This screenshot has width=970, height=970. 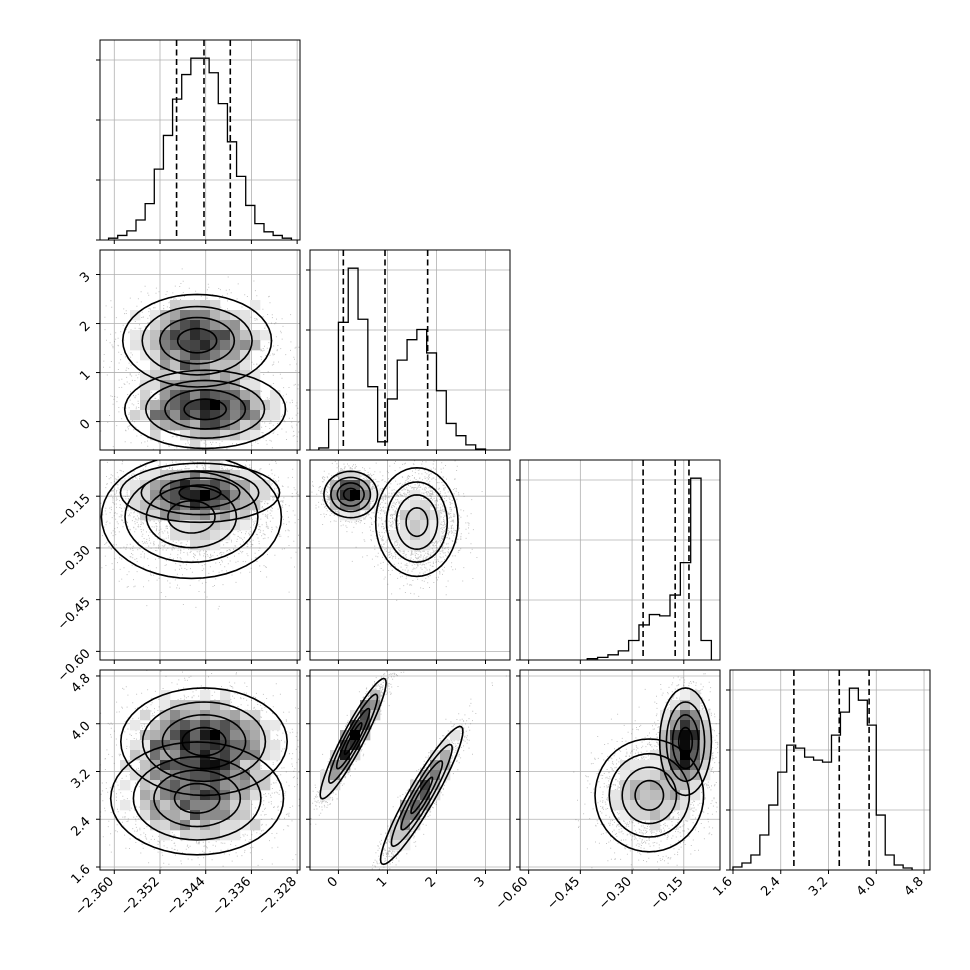 What do you see at coordinates (277, 896) in the screenshot?
I see `x-tick-label: −2.328` at bounding box center [277, 896].